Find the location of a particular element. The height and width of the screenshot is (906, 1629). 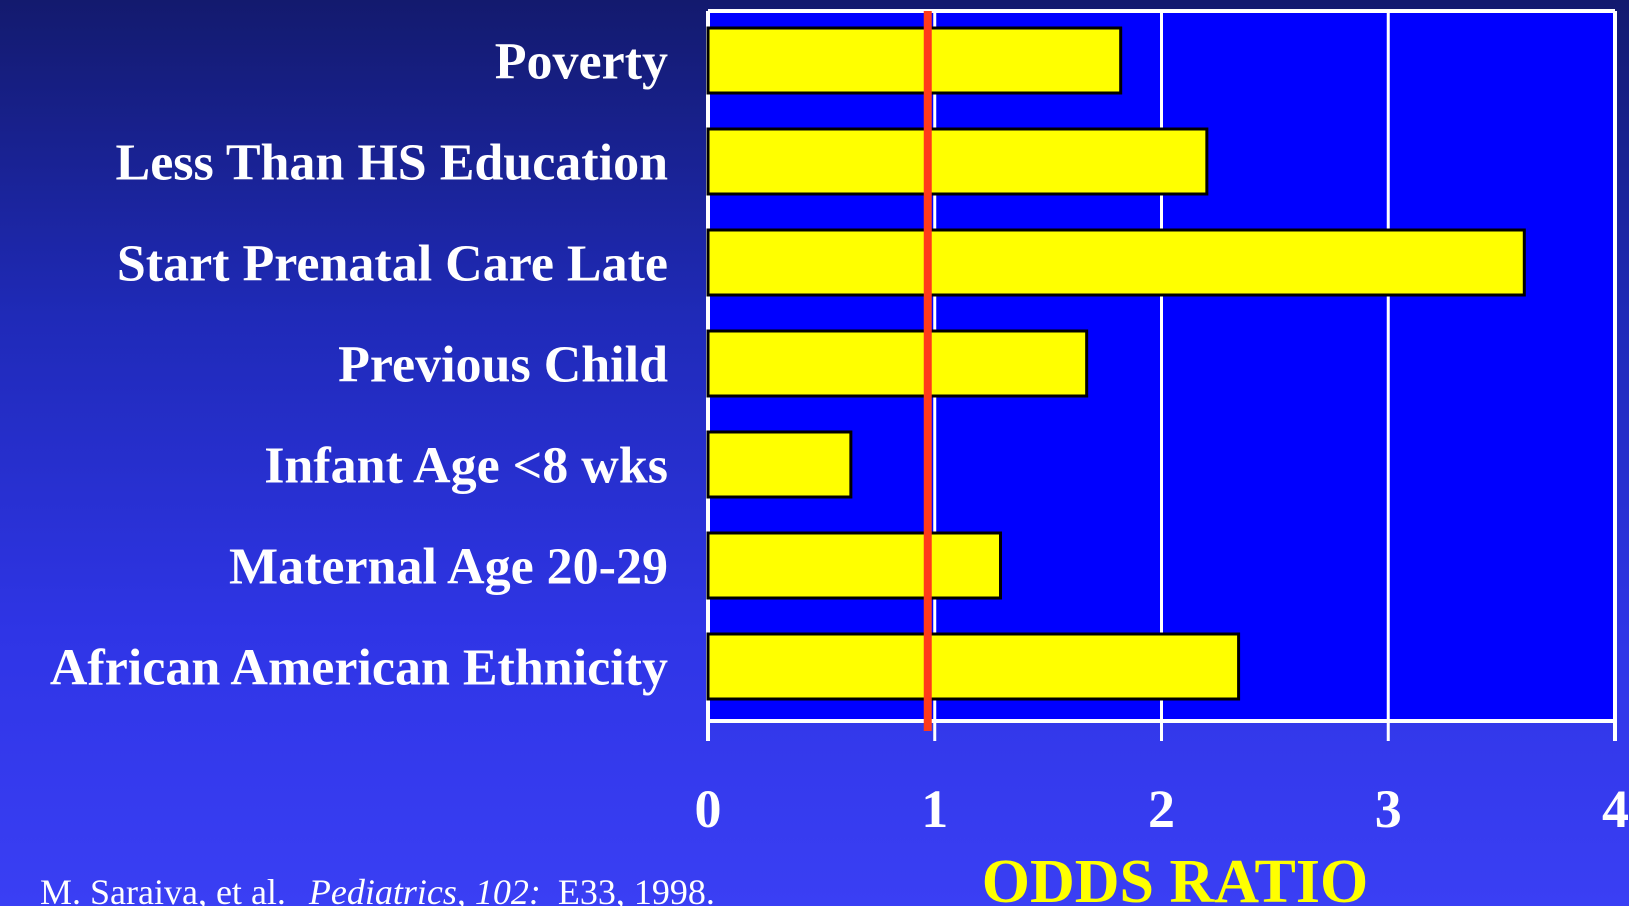

category-label: Maternal Age 20-29 is located at coordinates (448, 567).